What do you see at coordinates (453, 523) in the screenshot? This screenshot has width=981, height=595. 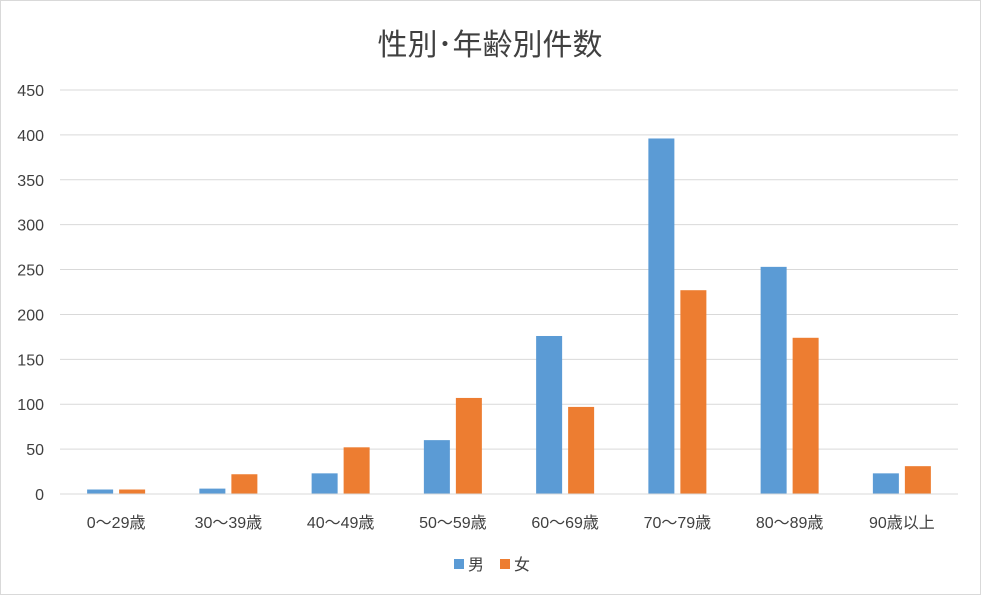 I see `x-tick-label: 50～59歳` at bounding box center [453, 523].